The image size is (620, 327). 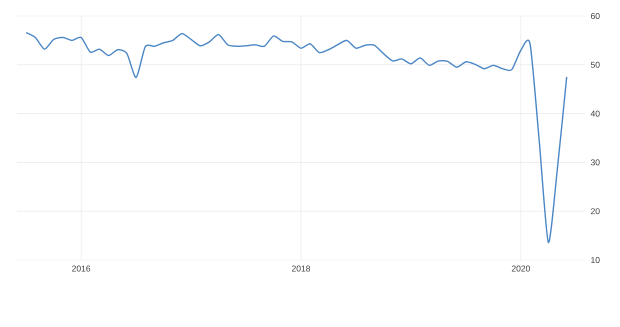 What do you see at coordinates (595, 113) in the screenshot?
I see `y-tick-label: 40` at bounding box center [595, 113].